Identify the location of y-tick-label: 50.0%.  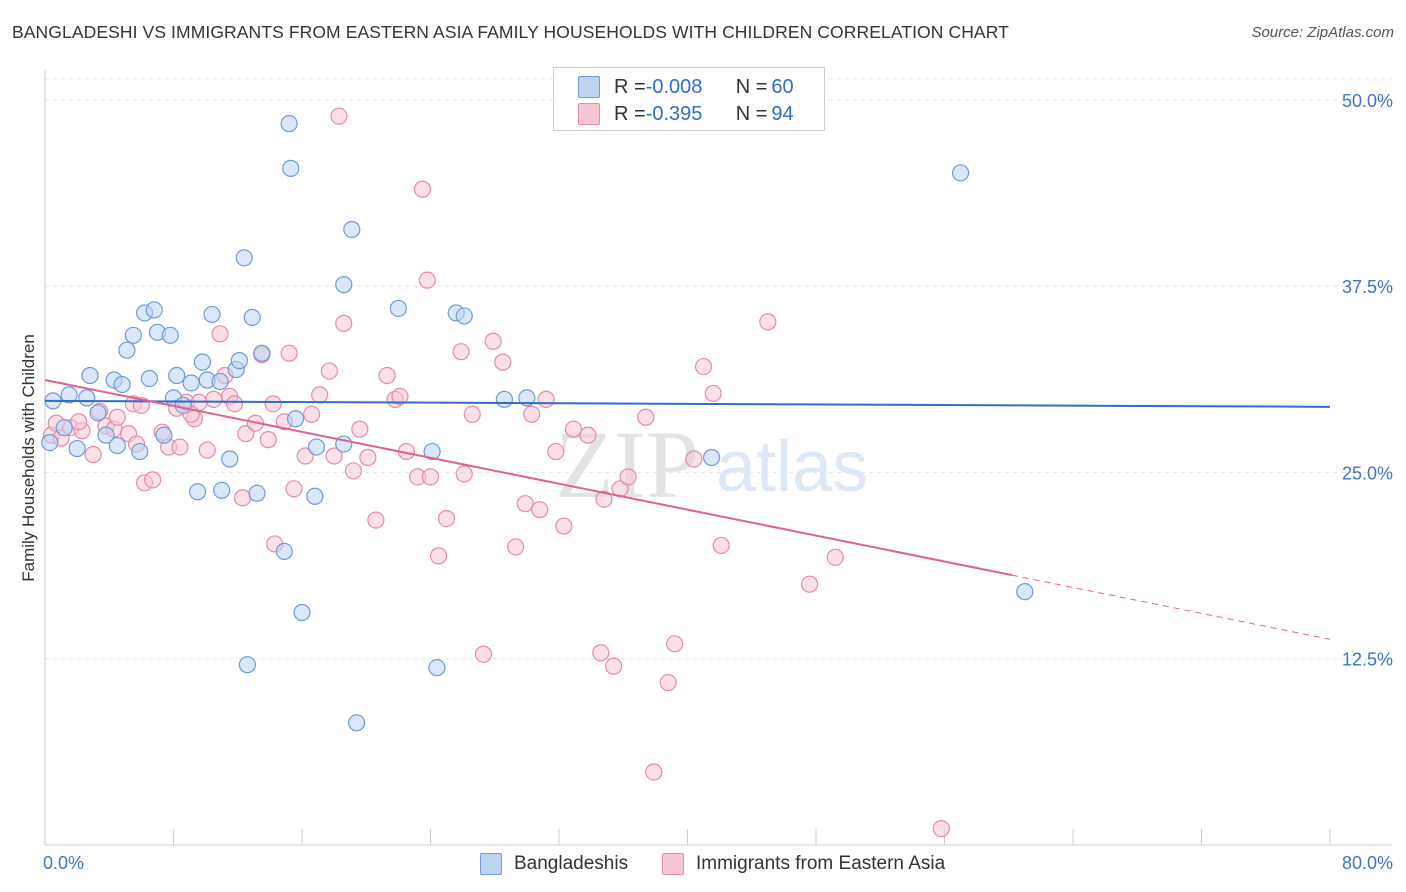
(1367, 101).